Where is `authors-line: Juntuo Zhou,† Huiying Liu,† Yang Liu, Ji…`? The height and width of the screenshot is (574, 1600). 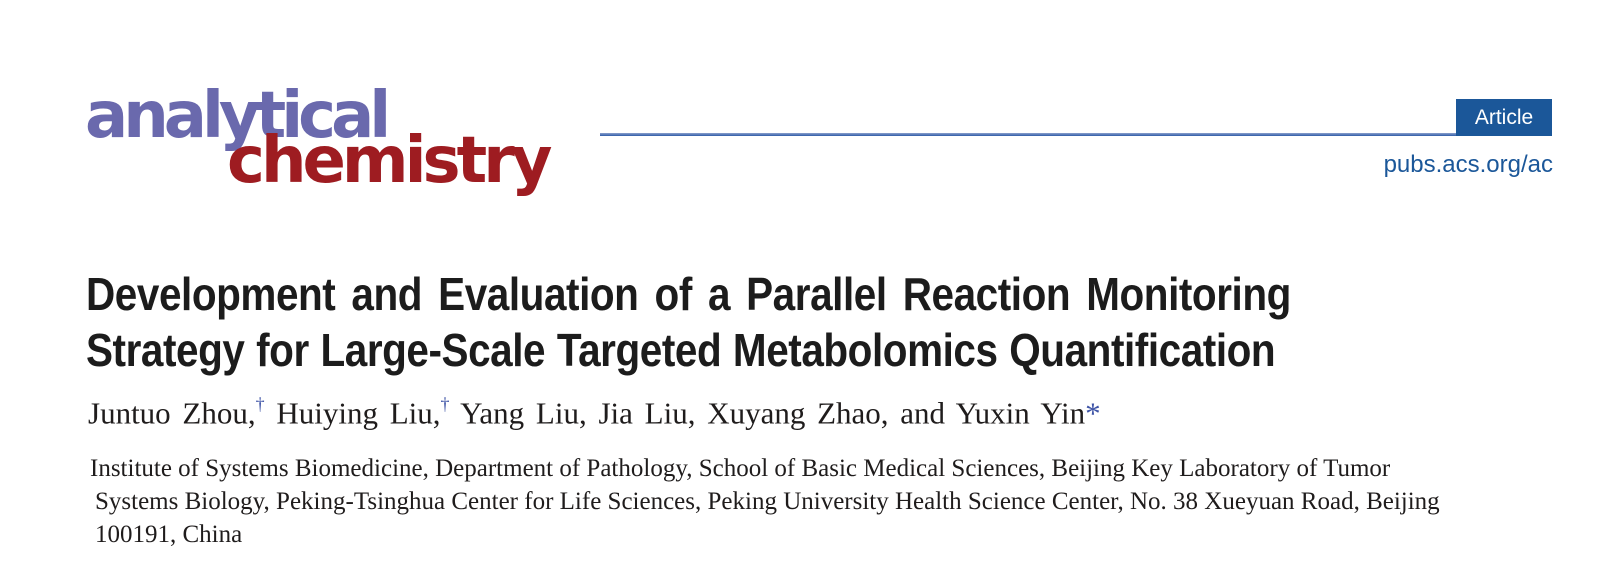 authors-line: Juntuo Zhou,† Huiying Liu,† Yang Liu, Ji… is located at coordinates (594, 409).